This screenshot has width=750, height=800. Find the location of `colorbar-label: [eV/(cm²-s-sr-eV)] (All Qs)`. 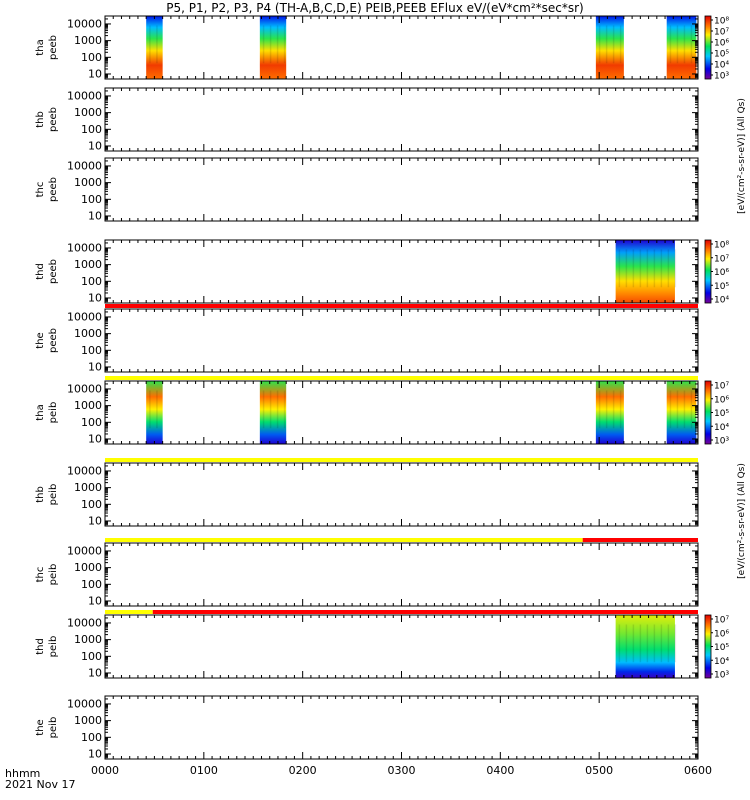

colorbar-label: [eV/(cm²-s-sr-eV)] (All Qs) is located at coordinates (742, 521).